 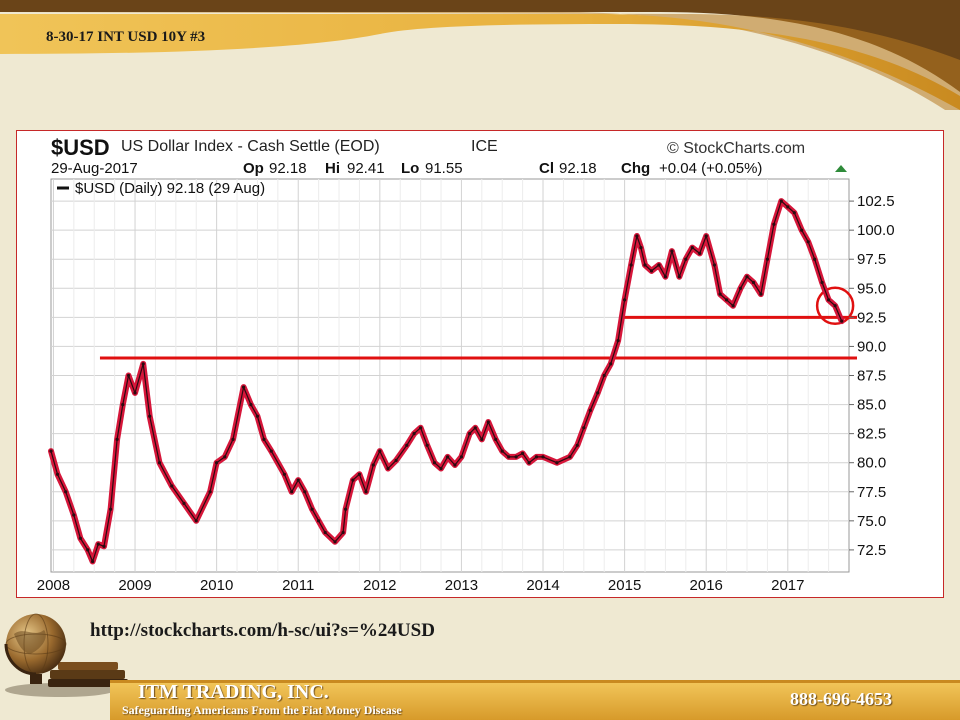 What do you see at coordinates (535, 700) in the screenshot?
I see `bottom-banner` at bounding box center [535, 700].